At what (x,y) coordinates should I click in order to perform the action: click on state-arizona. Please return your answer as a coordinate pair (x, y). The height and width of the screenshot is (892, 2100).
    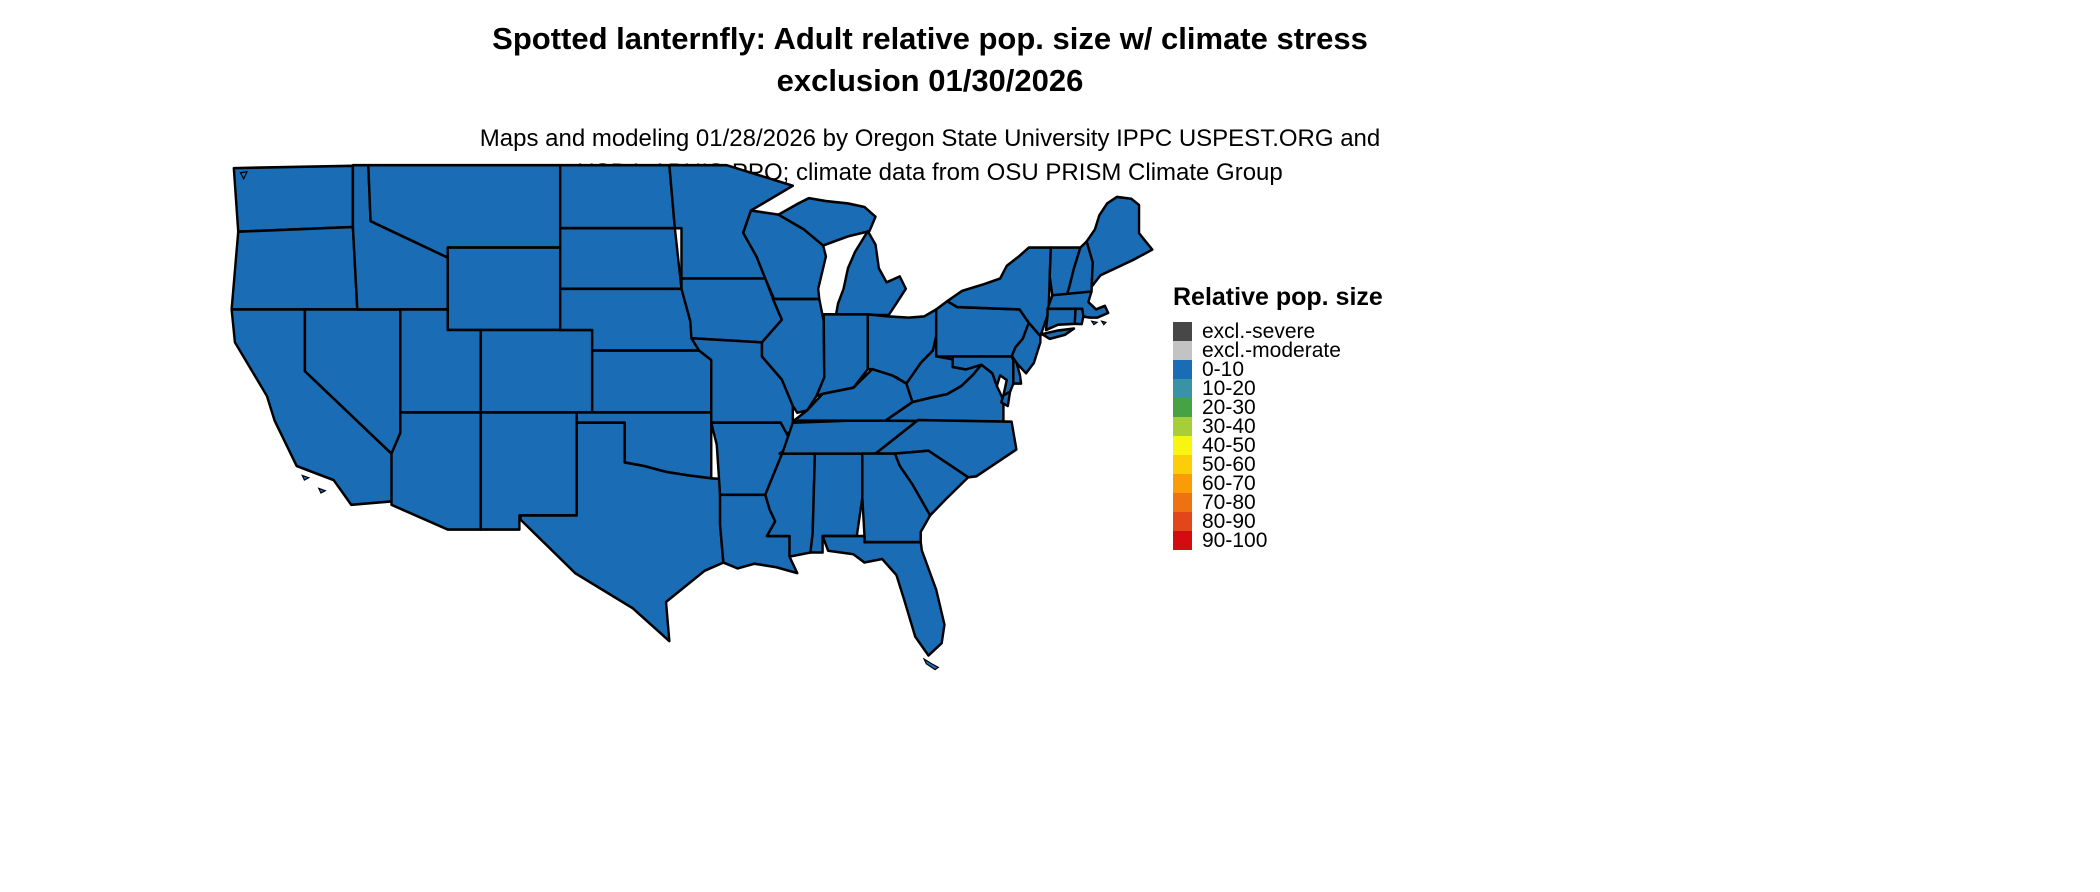
    Looking at the image, I should click on (436, 471).